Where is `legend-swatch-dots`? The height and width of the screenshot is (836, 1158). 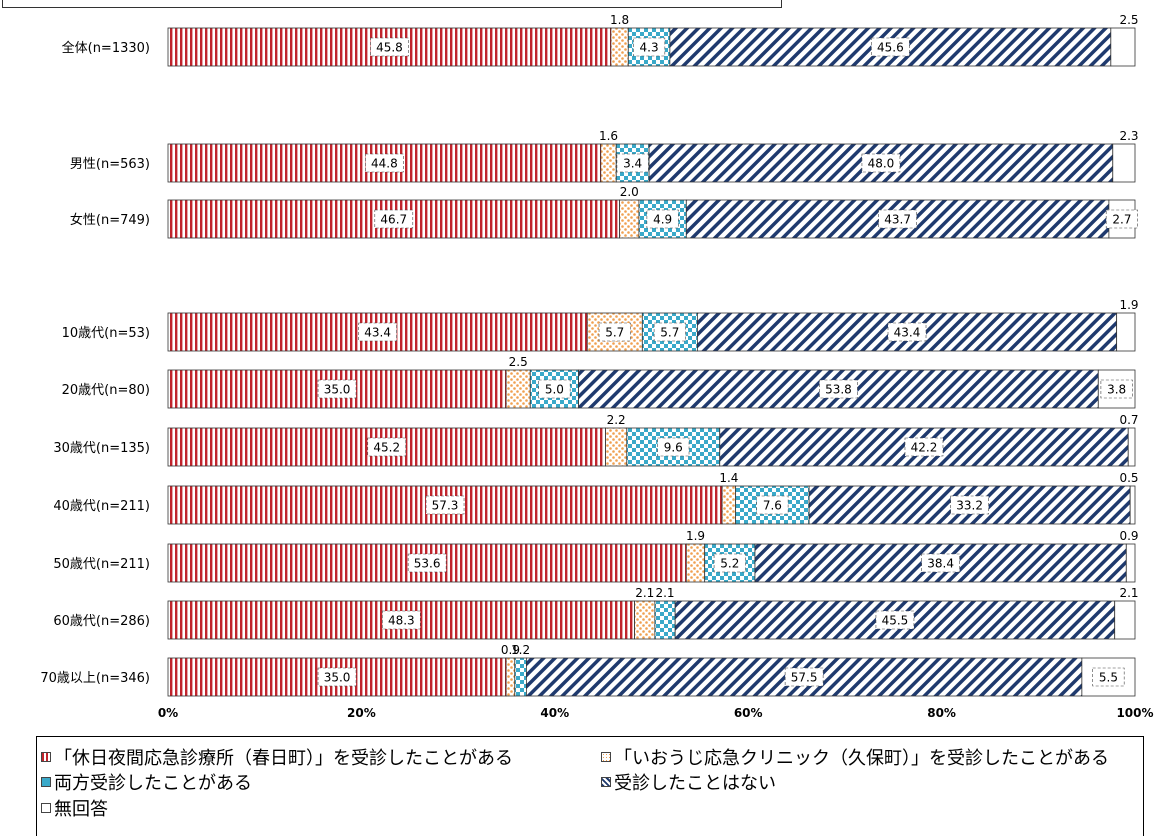
legend-swatch-dots is located at coordinates (606, 757).